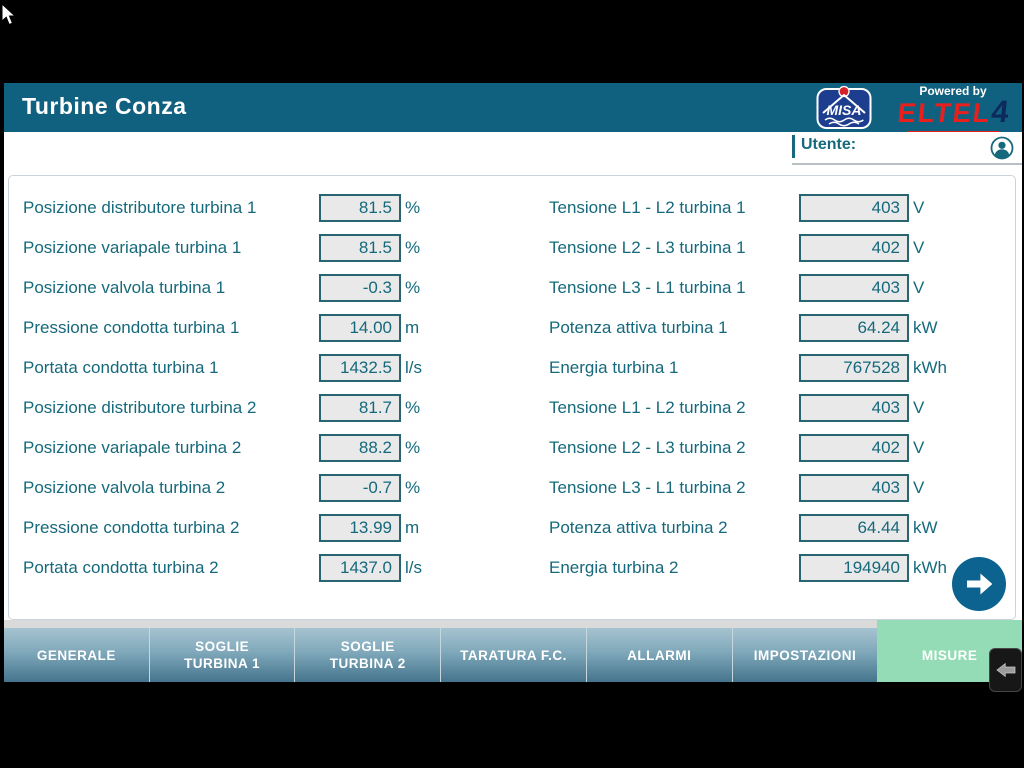 This screenshot has height=768, width=1024. I want to click on page-title: Turbine Conza, so click(104, 106).